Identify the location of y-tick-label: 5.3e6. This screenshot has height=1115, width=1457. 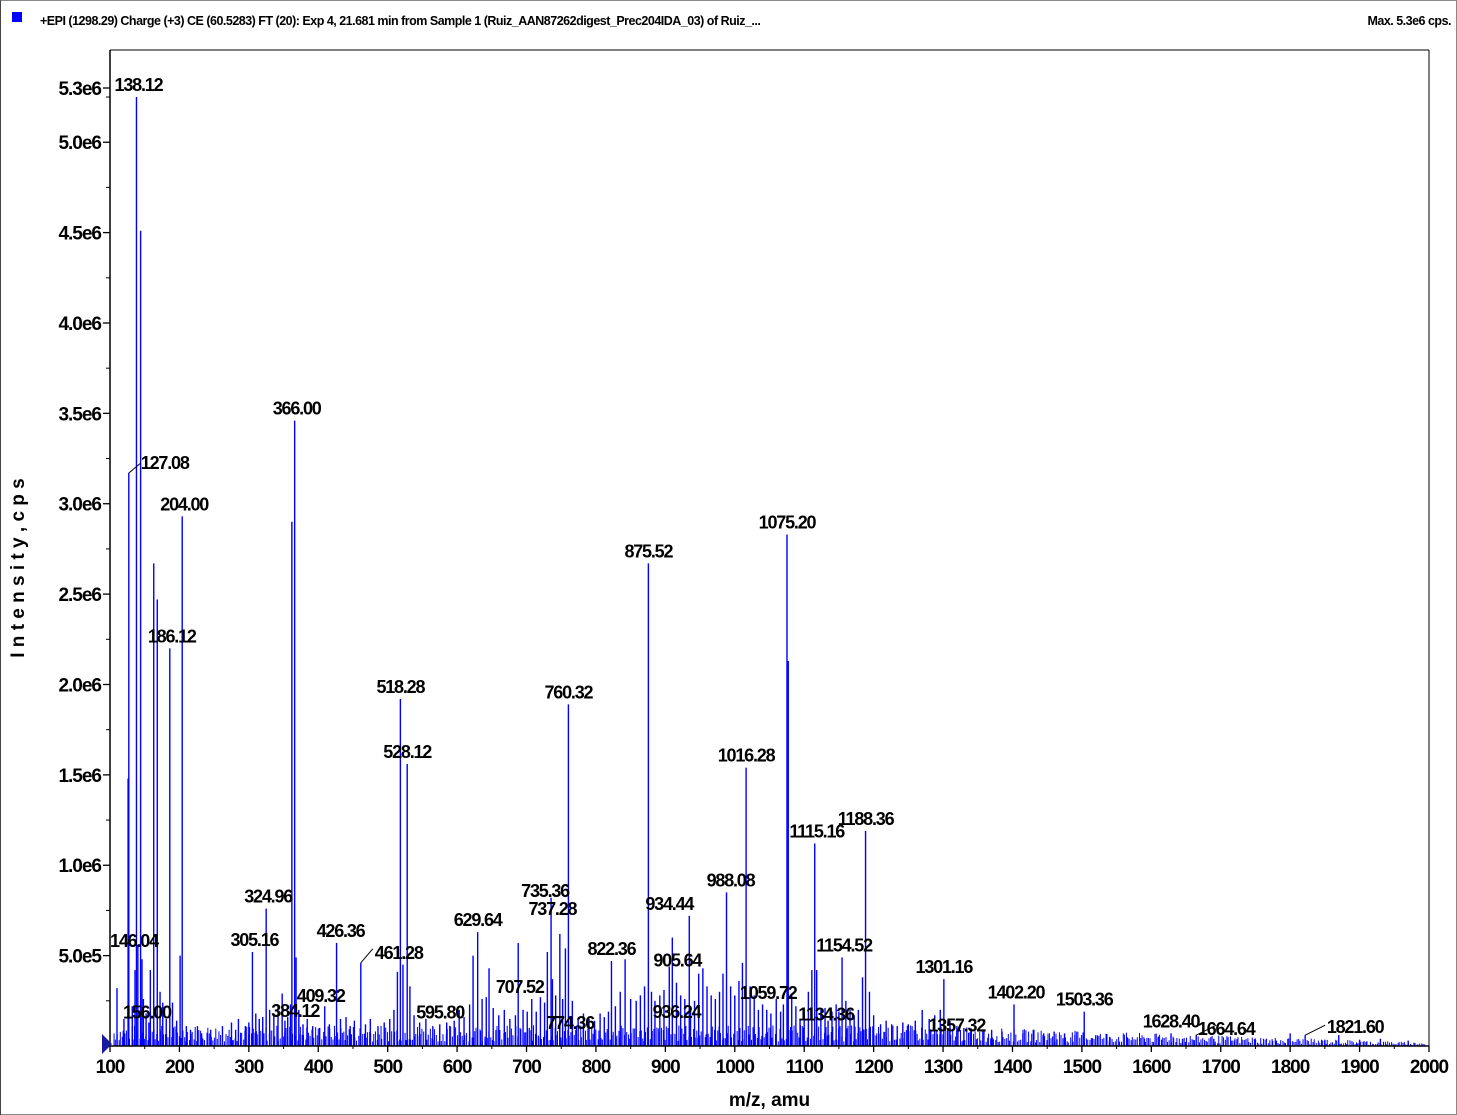
(79, 89).